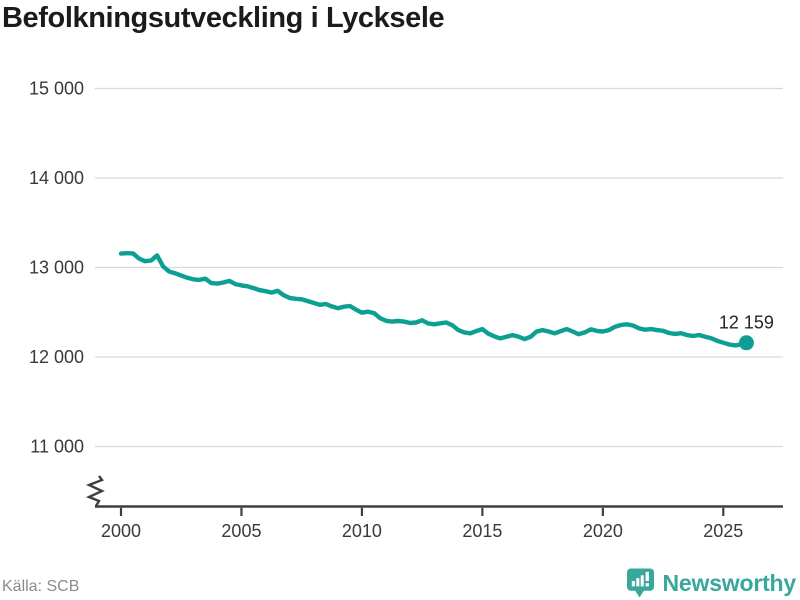 This screenshot has height=600, width=800. Describe the element at coordinates (57, 447) in the screenshot. I see `y-axis-tick-label: 11 000` at that location.